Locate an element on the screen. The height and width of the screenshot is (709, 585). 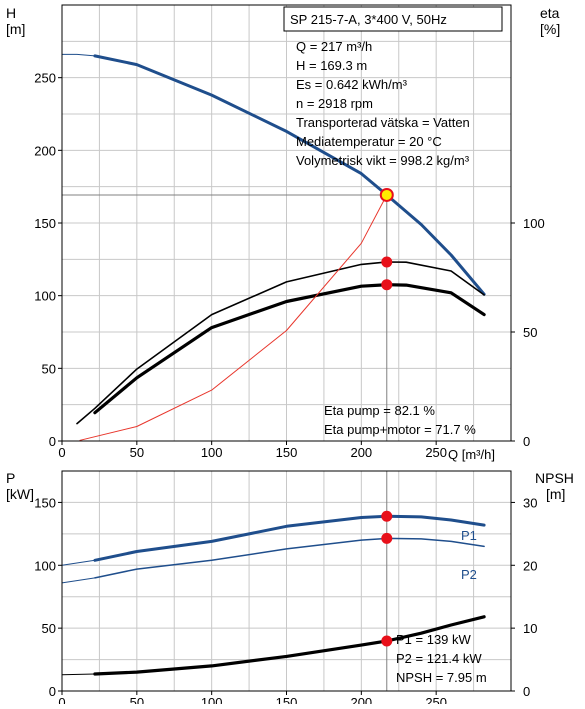
info-p1: P1 = 139 kW is located at coordinates (434, 639).